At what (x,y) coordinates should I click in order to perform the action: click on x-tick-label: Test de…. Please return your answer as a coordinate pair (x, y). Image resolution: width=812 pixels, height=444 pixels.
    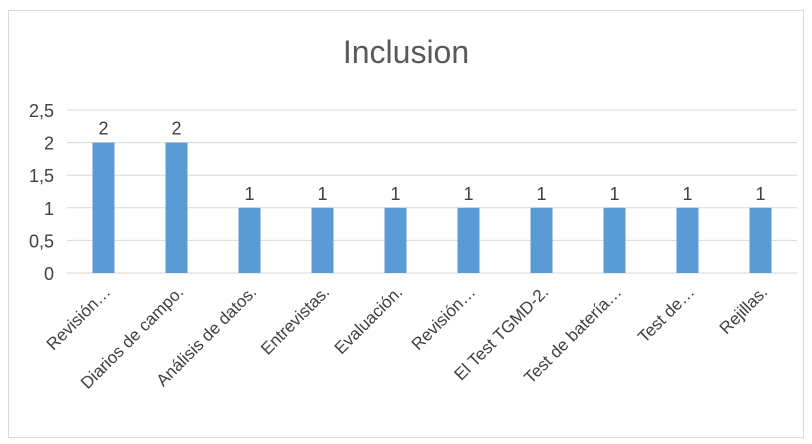
    Looking at the image, I should click on (666, 314).